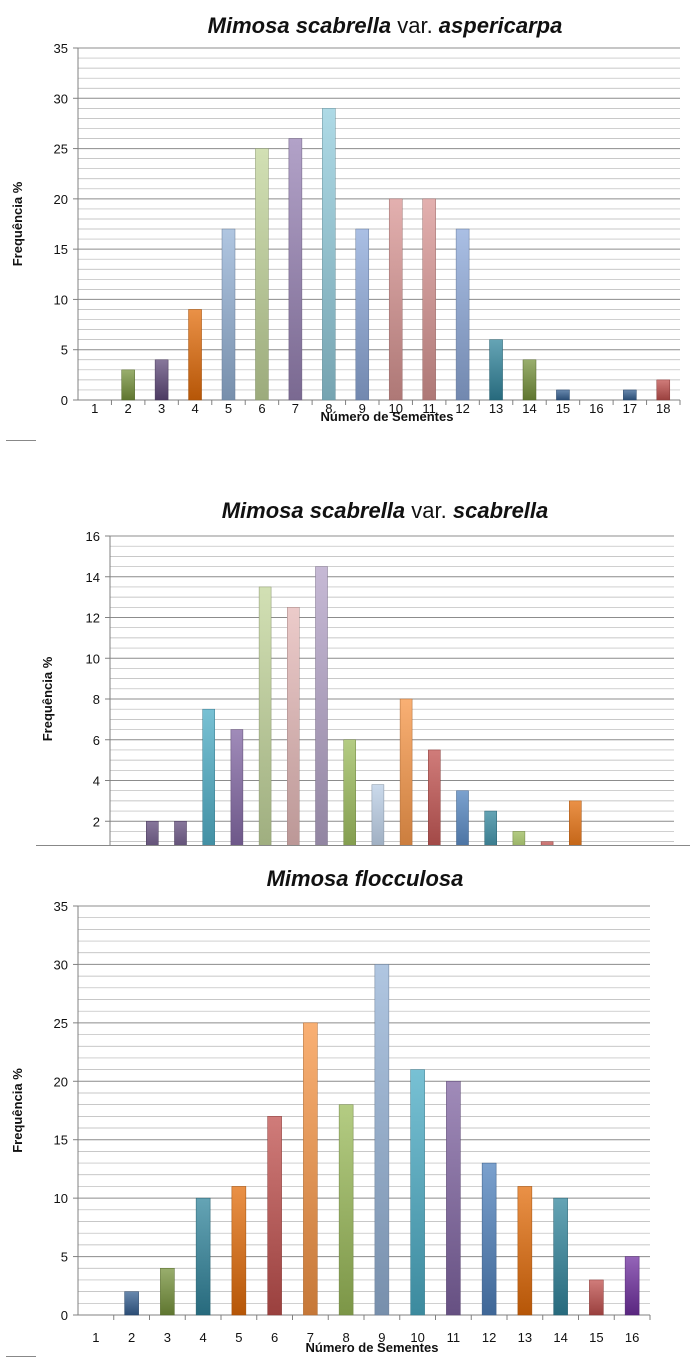  Describe the element at coordinates (93, 618) in the screenshot. I see `y-tick-label: 12` at that location.